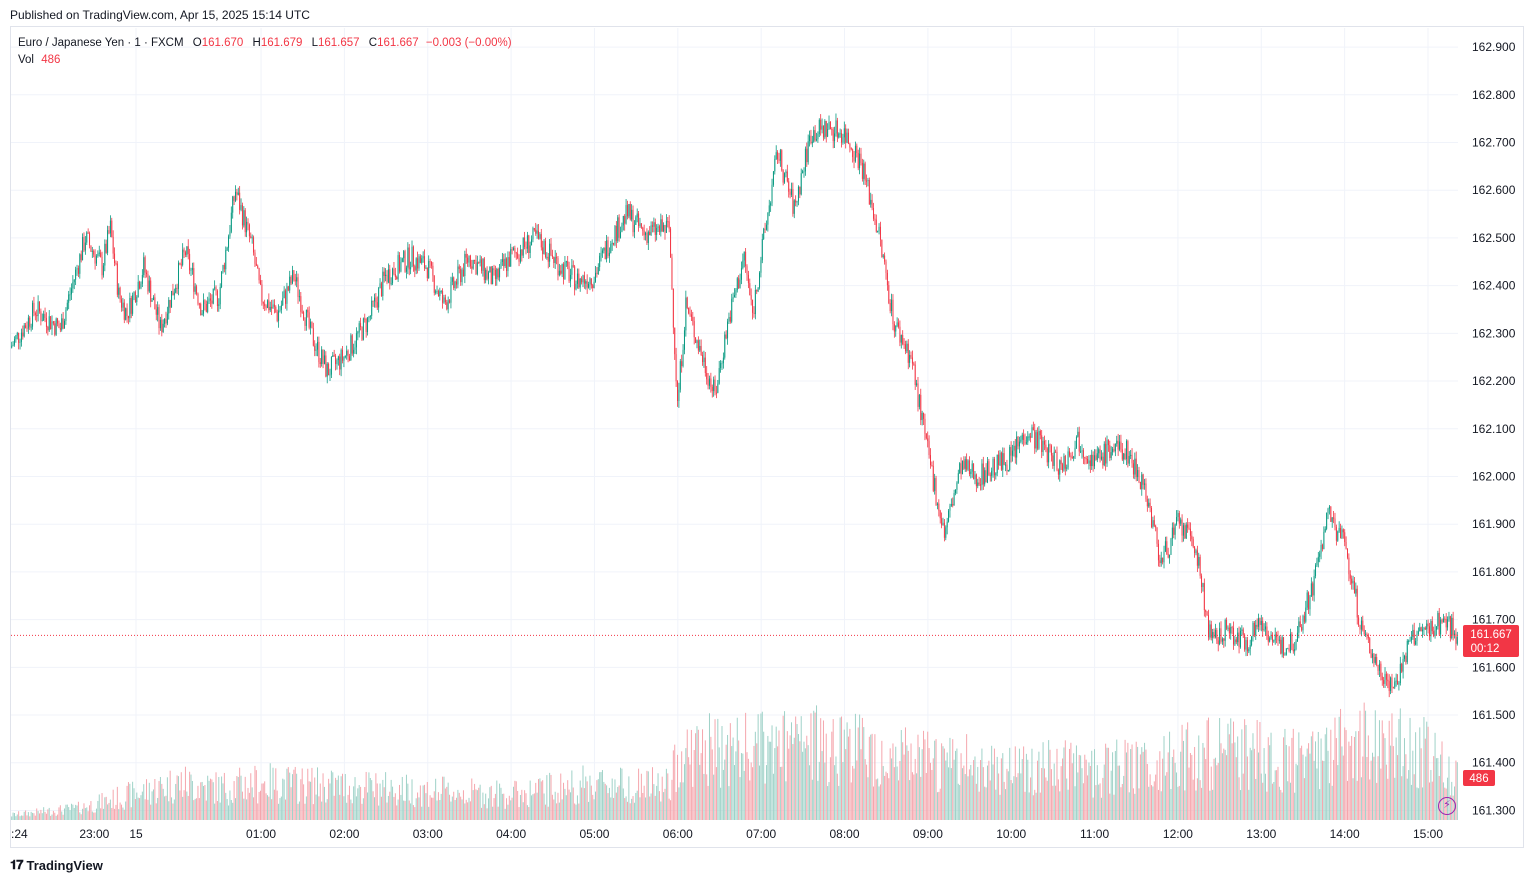  What do you see at coordinates (1447, 806) in the screenshot?
I see `lightning-icon: ⚡` at bounding box center [1447, 806].